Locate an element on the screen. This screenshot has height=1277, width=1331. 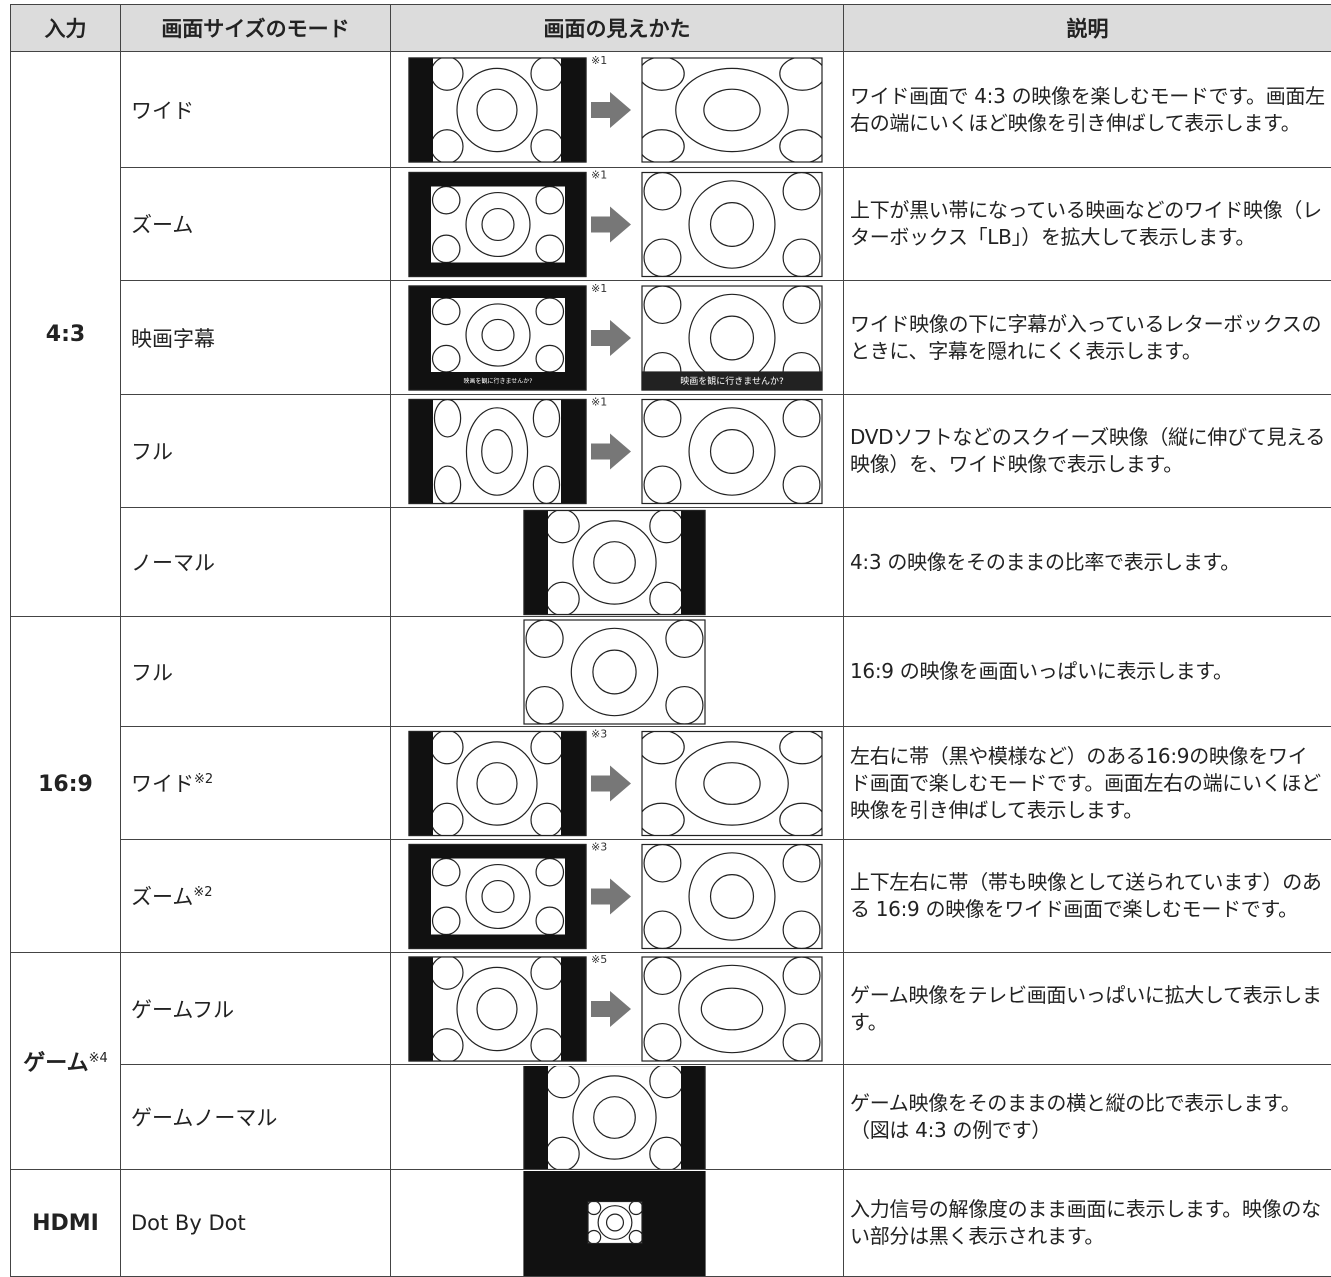
screen-illustration: ※5 is located at coordinates (615, 1008).